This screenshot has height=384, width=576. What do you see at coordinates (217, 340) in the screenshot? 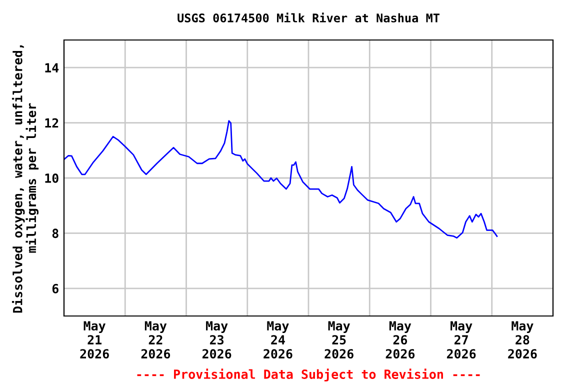
I see `x-tick-label: May 23 2026` at bounding box center [217, 340].